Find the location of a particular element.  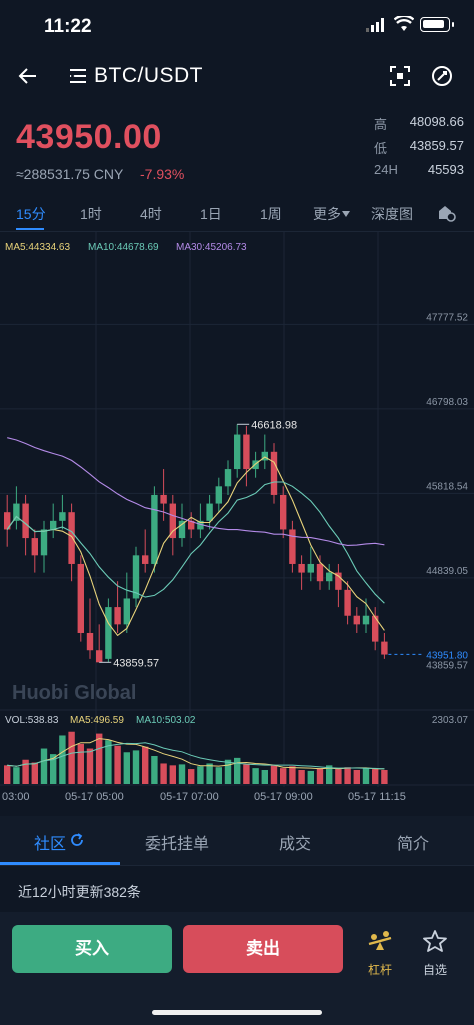

price-tick-label: 46798.03 is located at coordinates (447, 402).